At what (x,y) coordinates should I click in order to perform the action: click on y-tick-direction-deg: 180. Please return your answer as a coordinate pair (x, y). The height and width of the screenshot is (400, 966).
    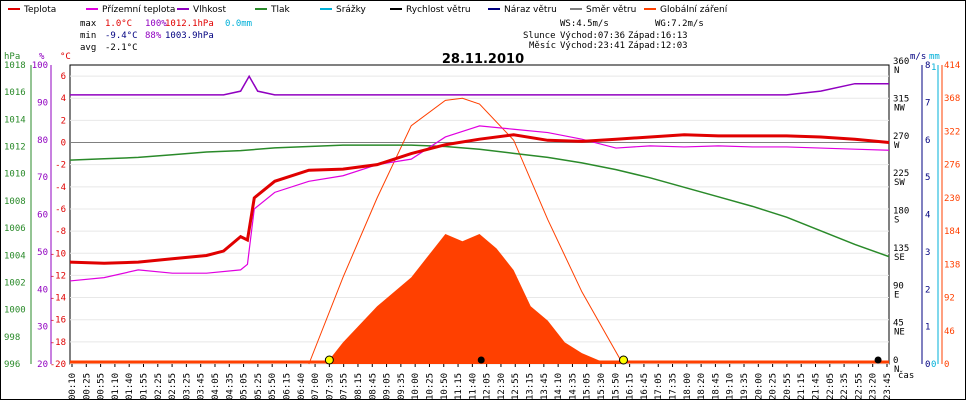
    Looking at the image, I should click on (901, 212).